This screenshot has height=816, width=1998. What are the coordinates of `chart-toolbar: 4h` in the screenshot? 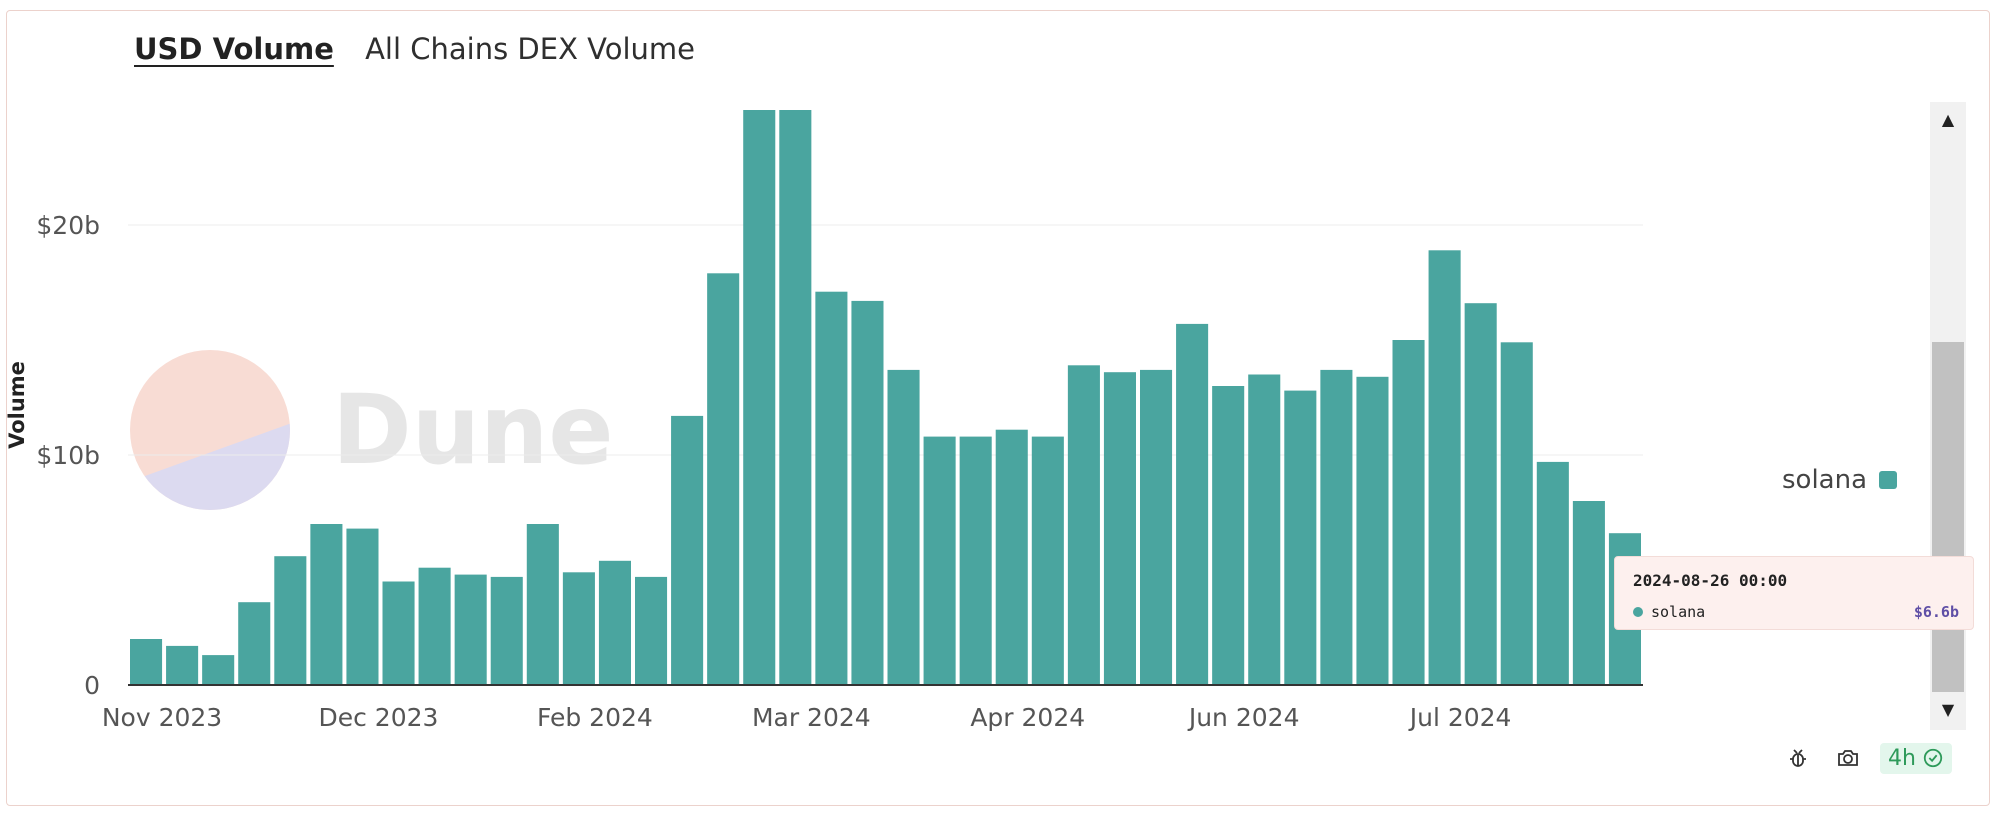 It's located at (1866, 758).